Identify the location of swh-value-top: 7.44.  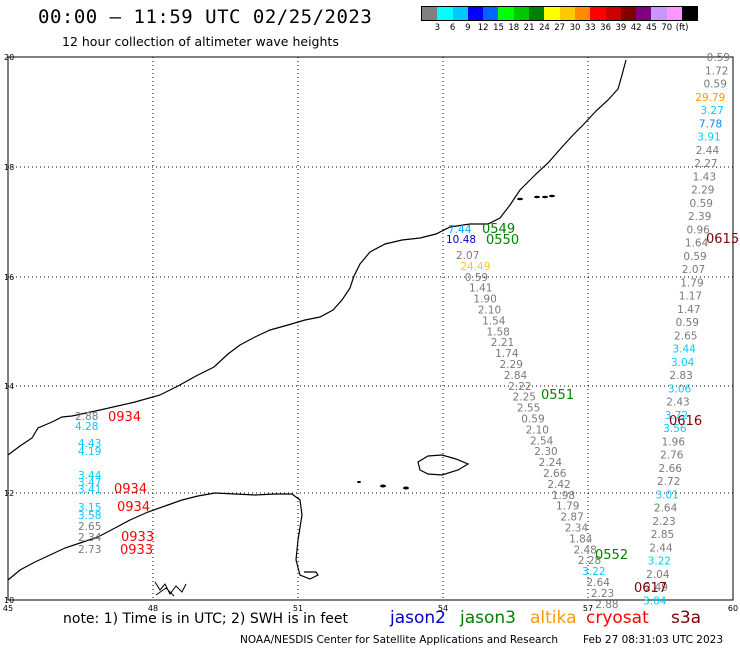
(460, 230).